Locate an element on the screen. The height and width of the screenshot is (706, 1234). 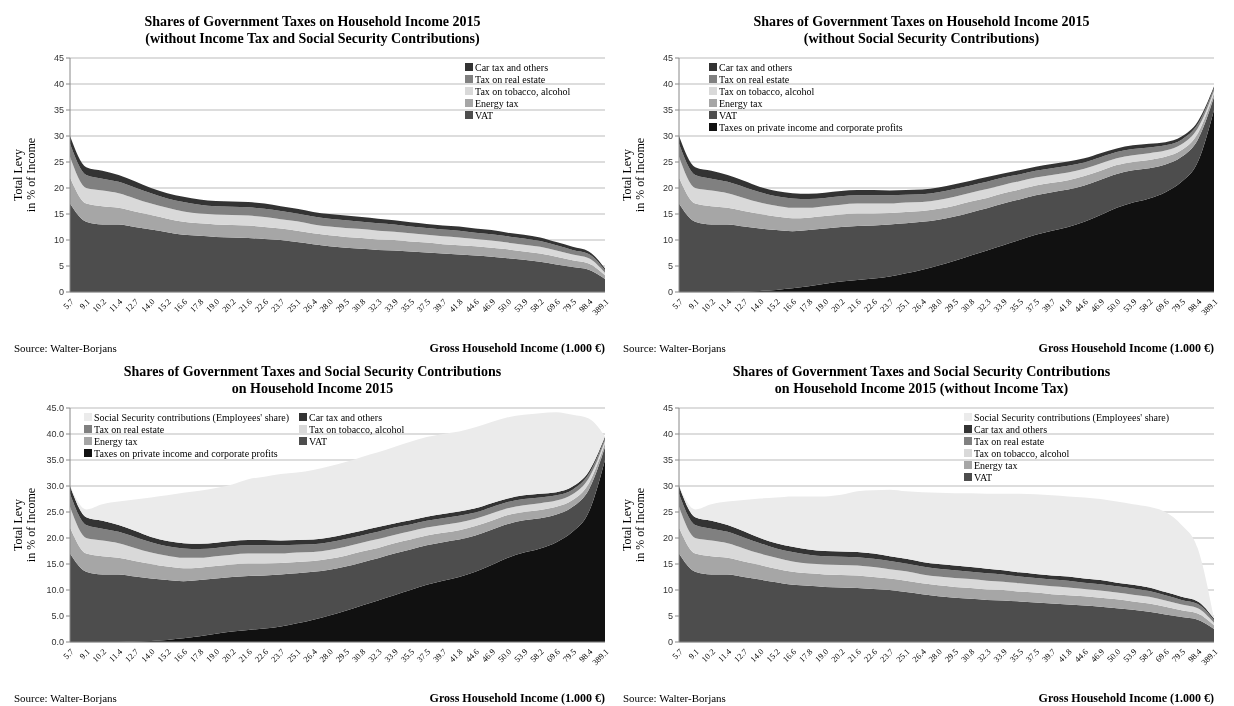
x-tick-label: 30.8 is located at coordinates (358, 305).